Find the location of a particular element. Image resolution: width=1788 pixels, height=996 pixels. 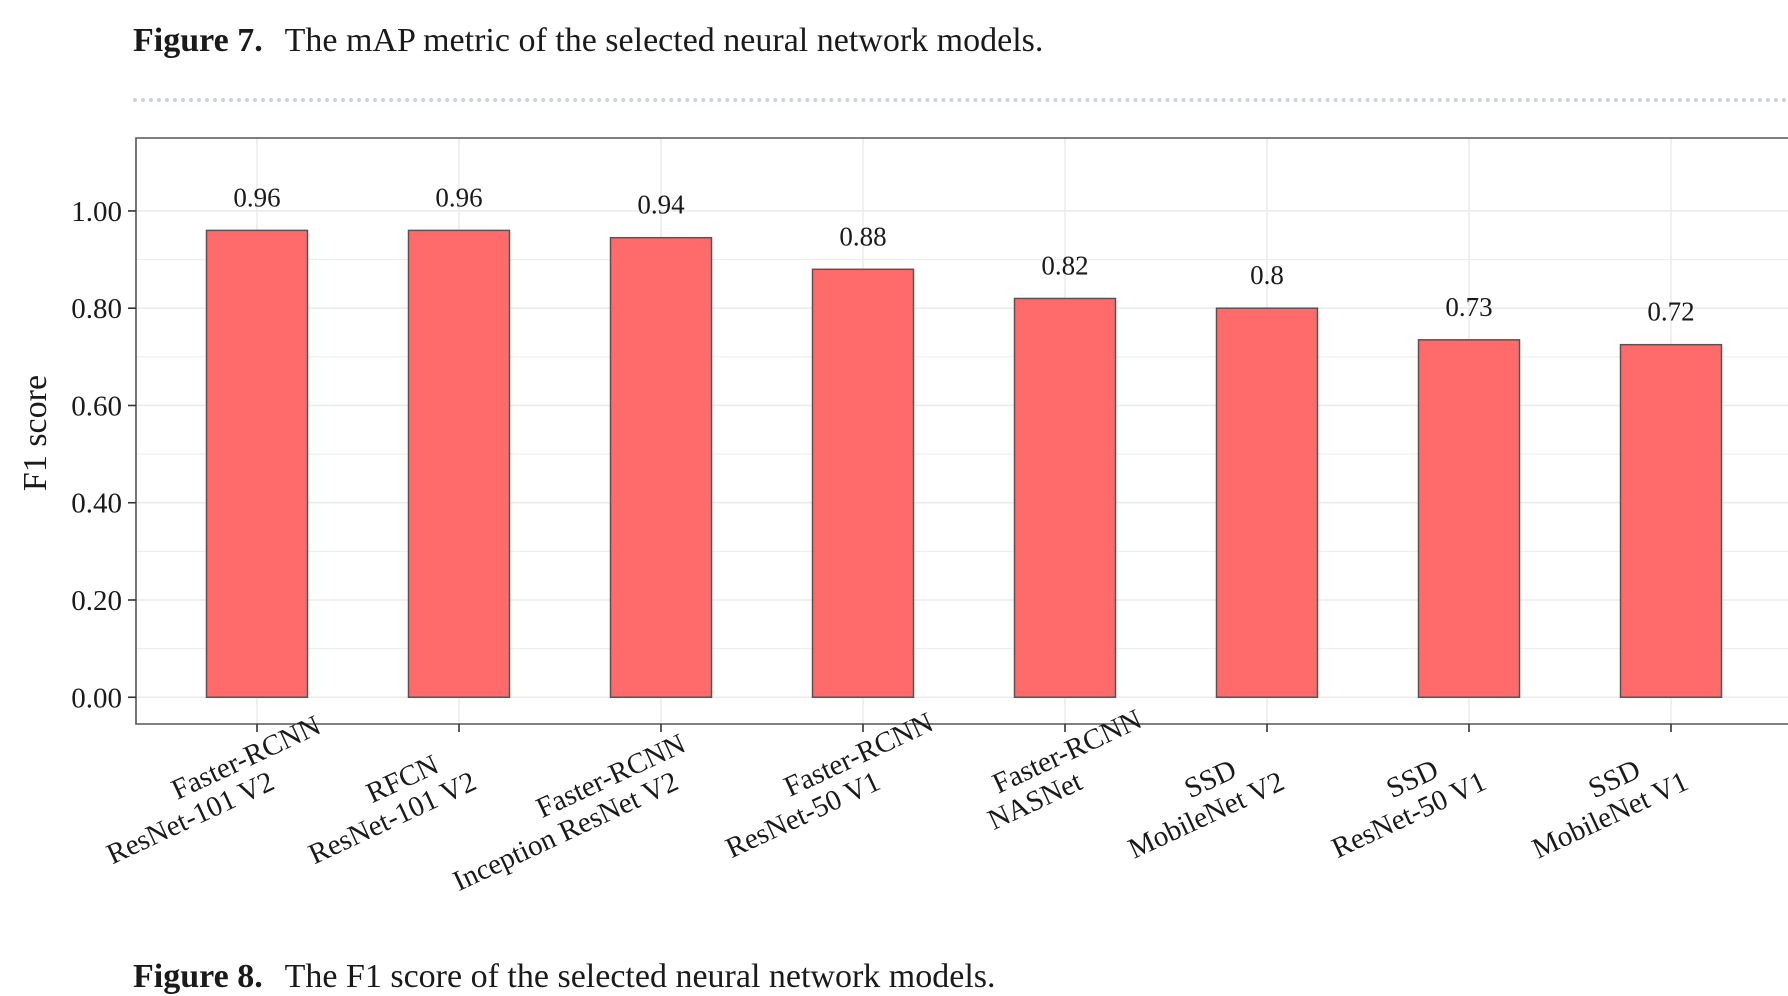

bar-value-label: 0.82 is located at coordinates (1064, 265).